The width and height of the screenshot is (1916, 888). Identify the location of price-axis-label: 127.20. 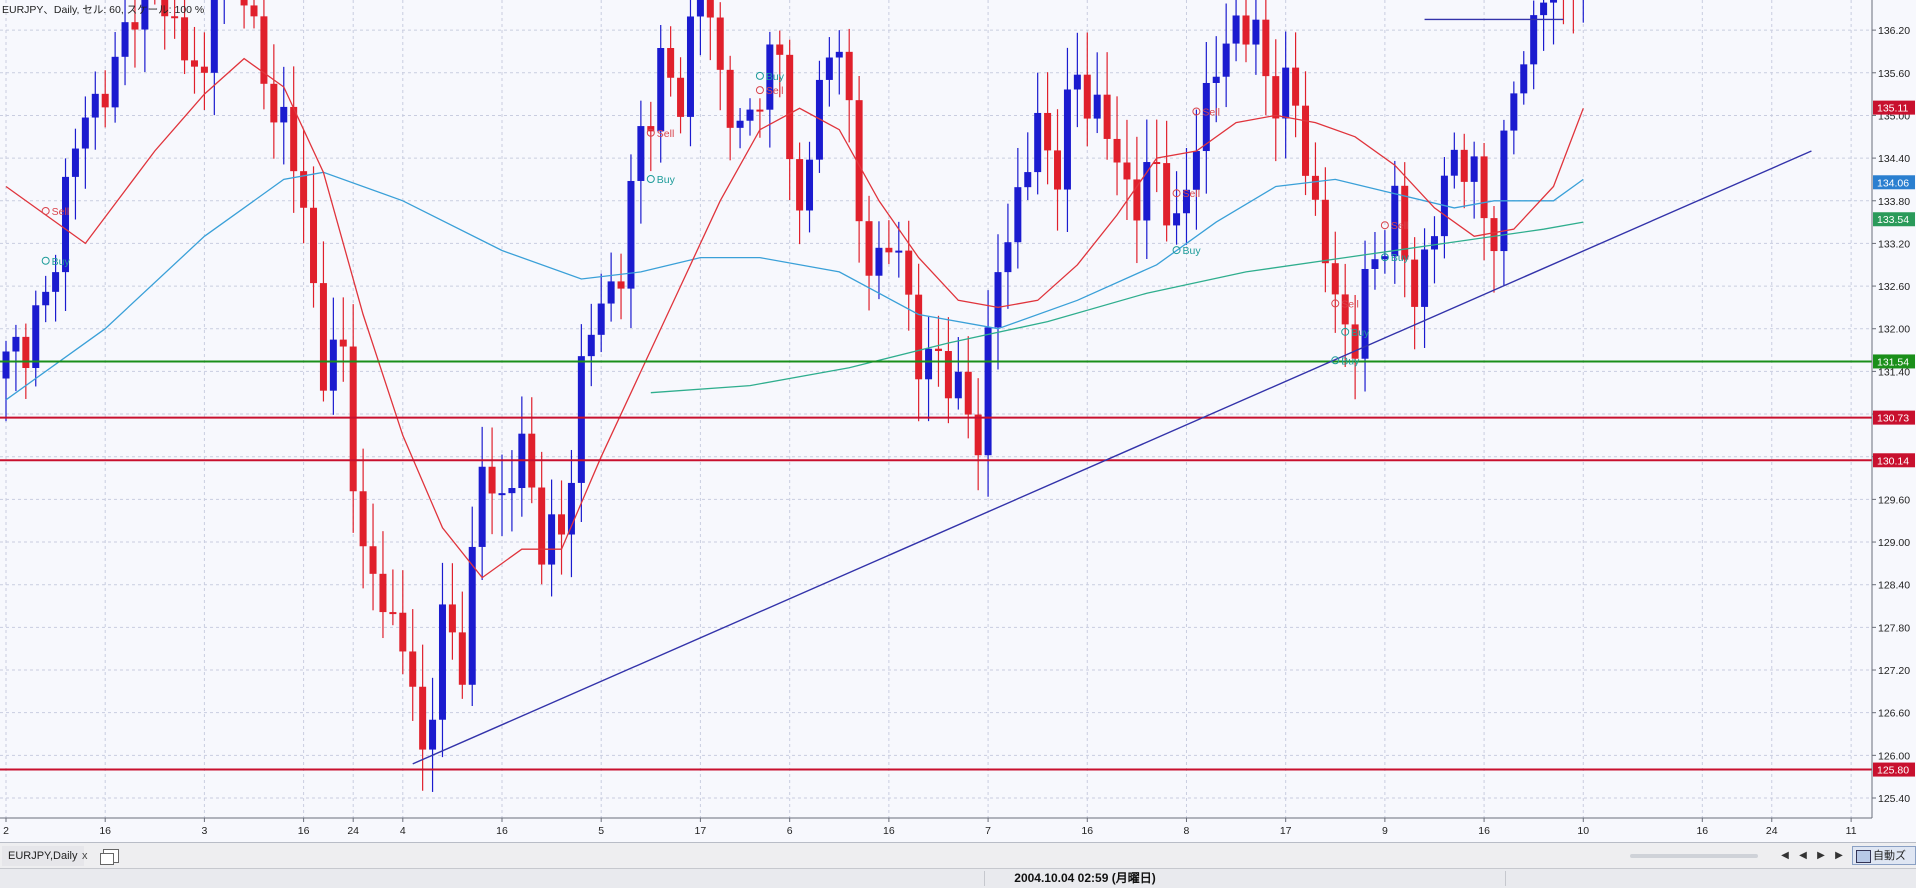
(1894, 671).